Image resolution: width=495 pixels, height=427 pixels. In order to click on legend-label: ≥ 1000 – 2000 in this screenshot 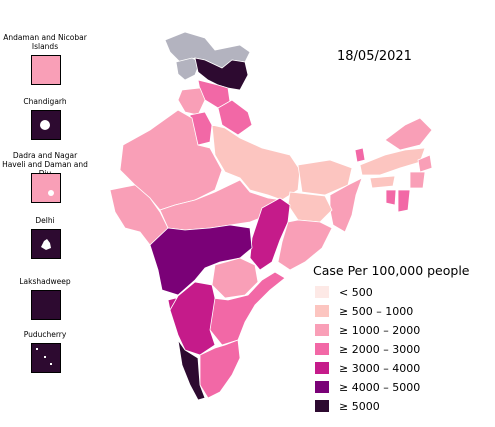, I will do `click(380, 330)`.